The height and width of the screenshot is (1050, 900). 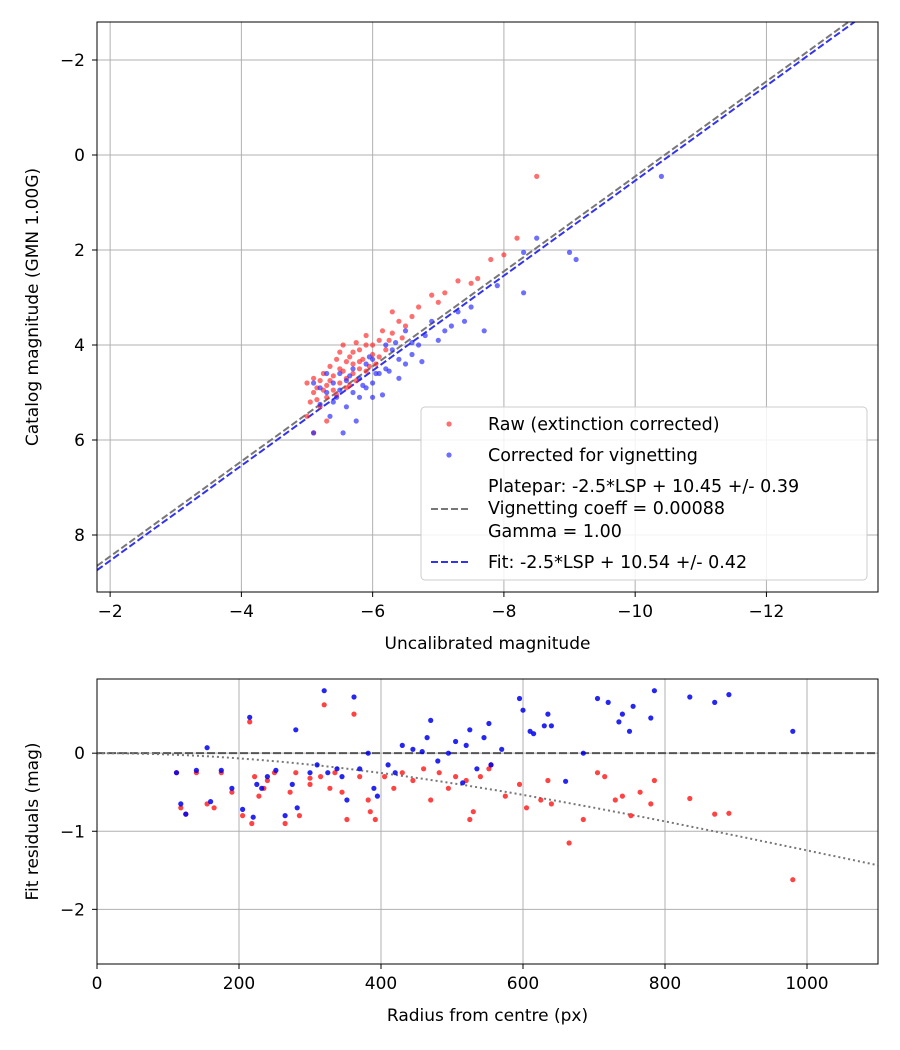 What do you see at coordinates (644, 493) in the screenshot?
I see `legend-box` at bounding box center [644, 493].